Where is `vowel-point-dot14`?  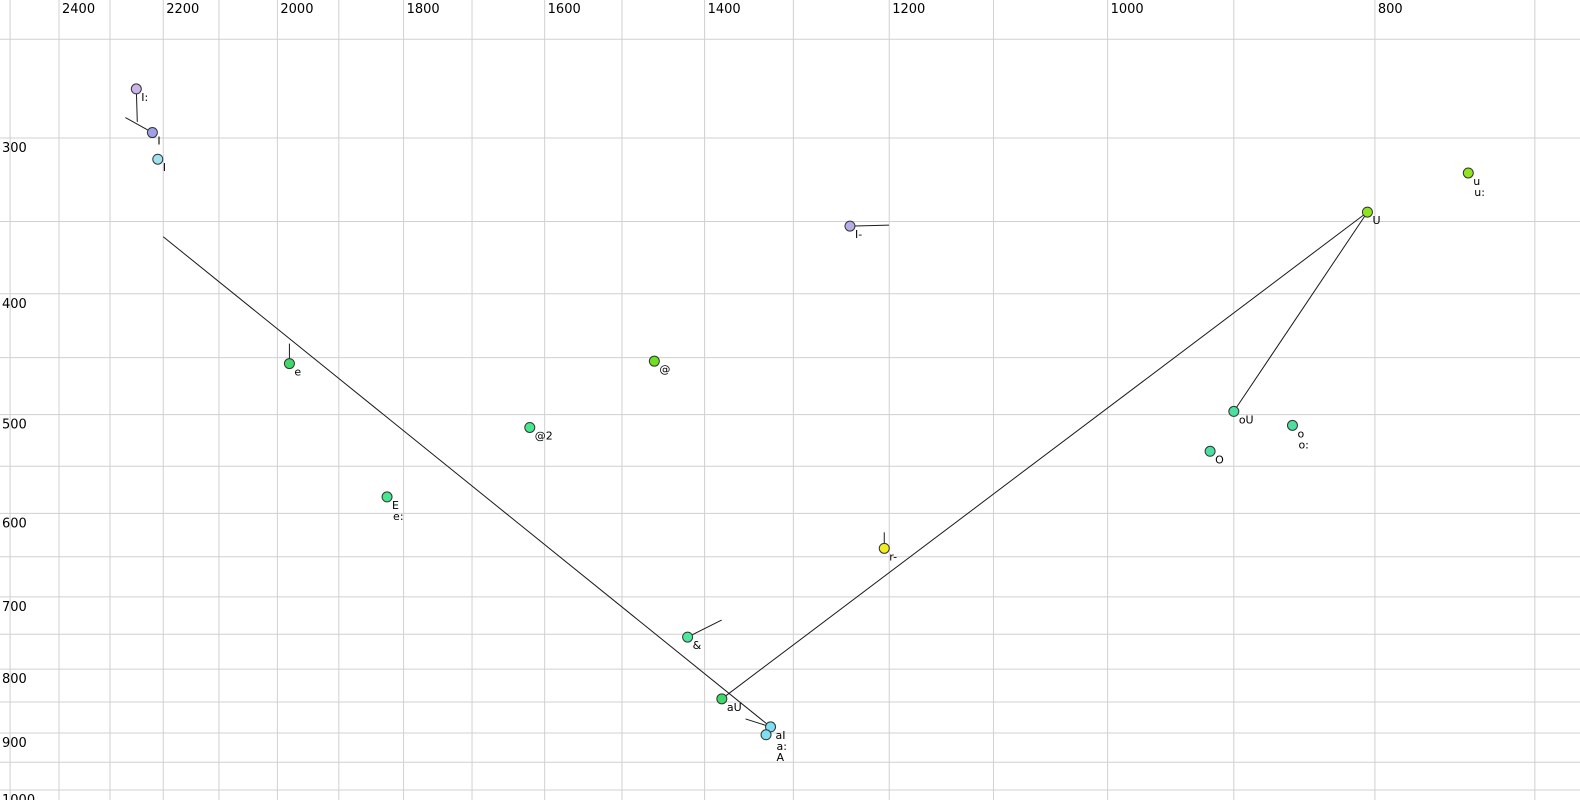
vowel-point-dot14 is located at coordinates (766, 735).